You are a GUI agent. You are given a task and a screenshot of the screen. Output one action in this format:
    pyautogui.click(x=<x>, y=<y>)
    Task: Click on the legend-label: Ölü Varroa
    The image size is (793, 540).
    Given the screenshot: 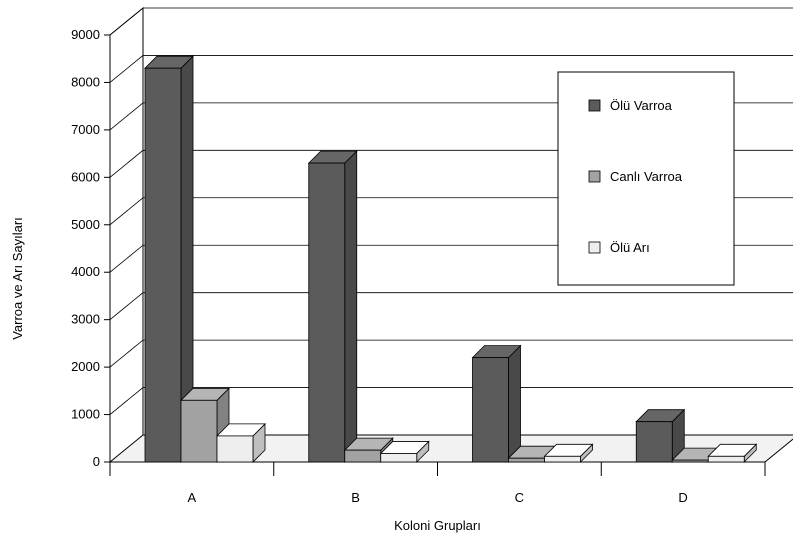 What is the action you would take?
    pyautogui.click(x=641, y=105)
    